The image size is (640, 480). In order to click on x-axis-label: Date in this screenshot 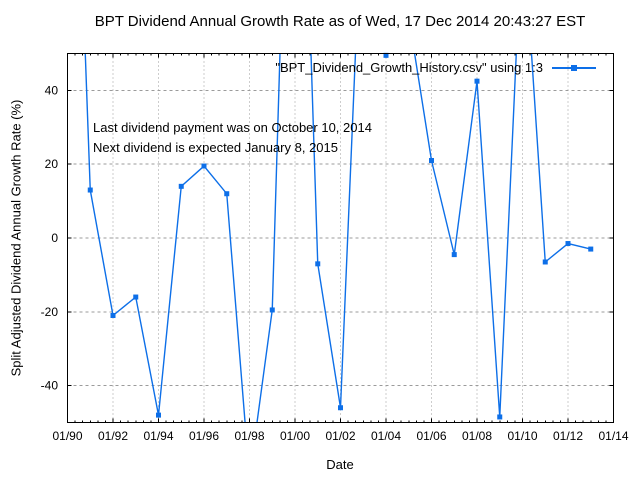, I will do `click(340, 464)`.